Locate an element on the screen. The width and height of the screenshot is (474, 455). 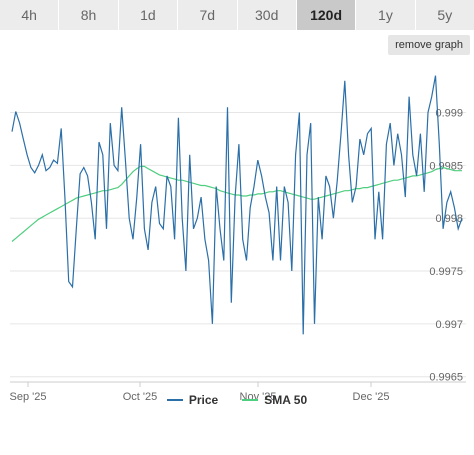
tab-7d: 7d is located at coordinates (208, 15).